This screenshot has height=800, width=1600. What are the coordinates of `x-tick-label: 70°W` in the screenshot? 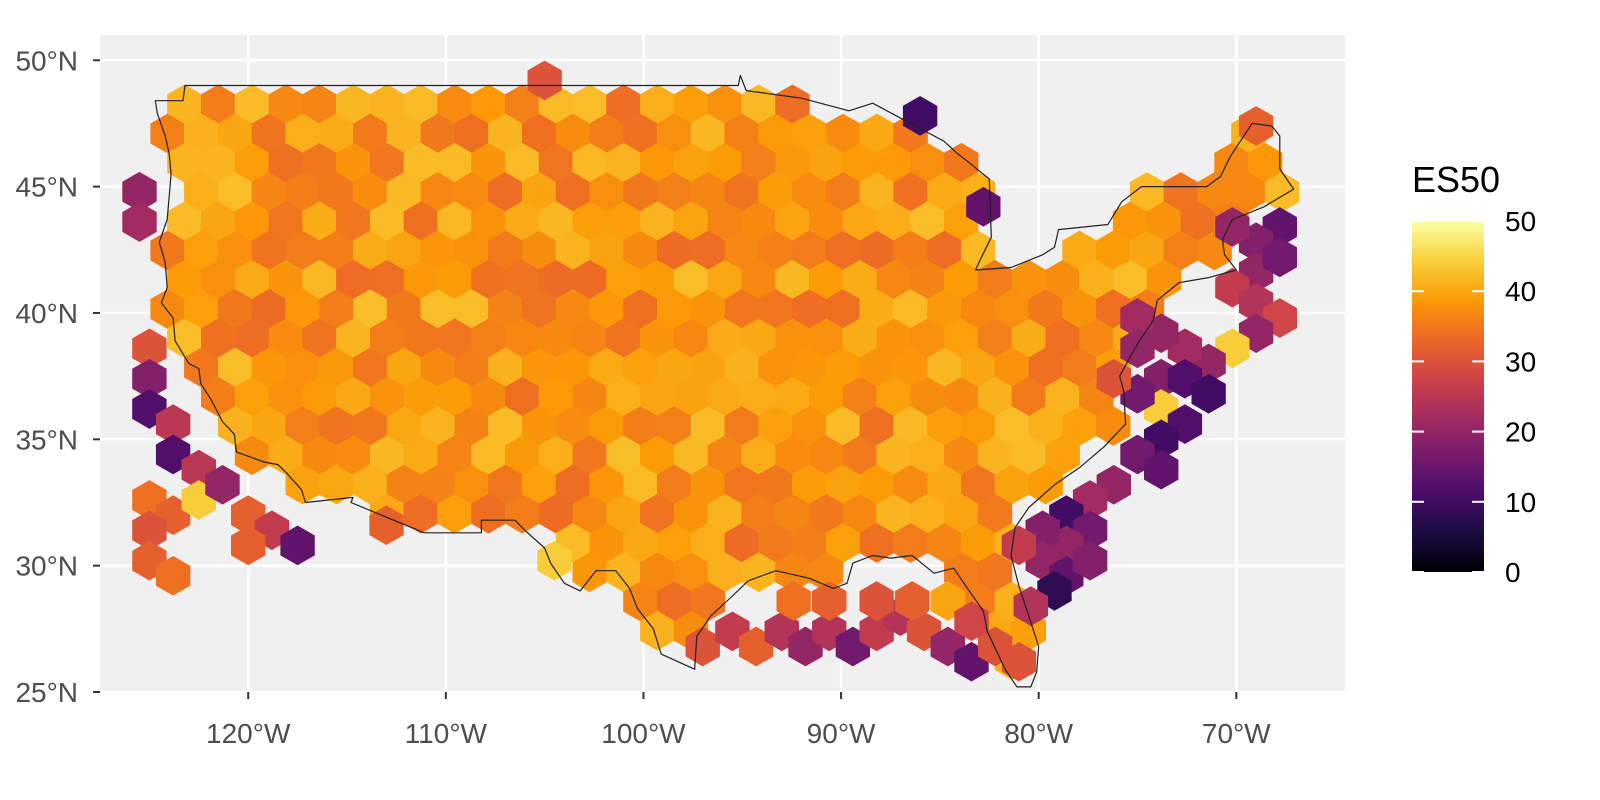 It's located at (1236, 733).